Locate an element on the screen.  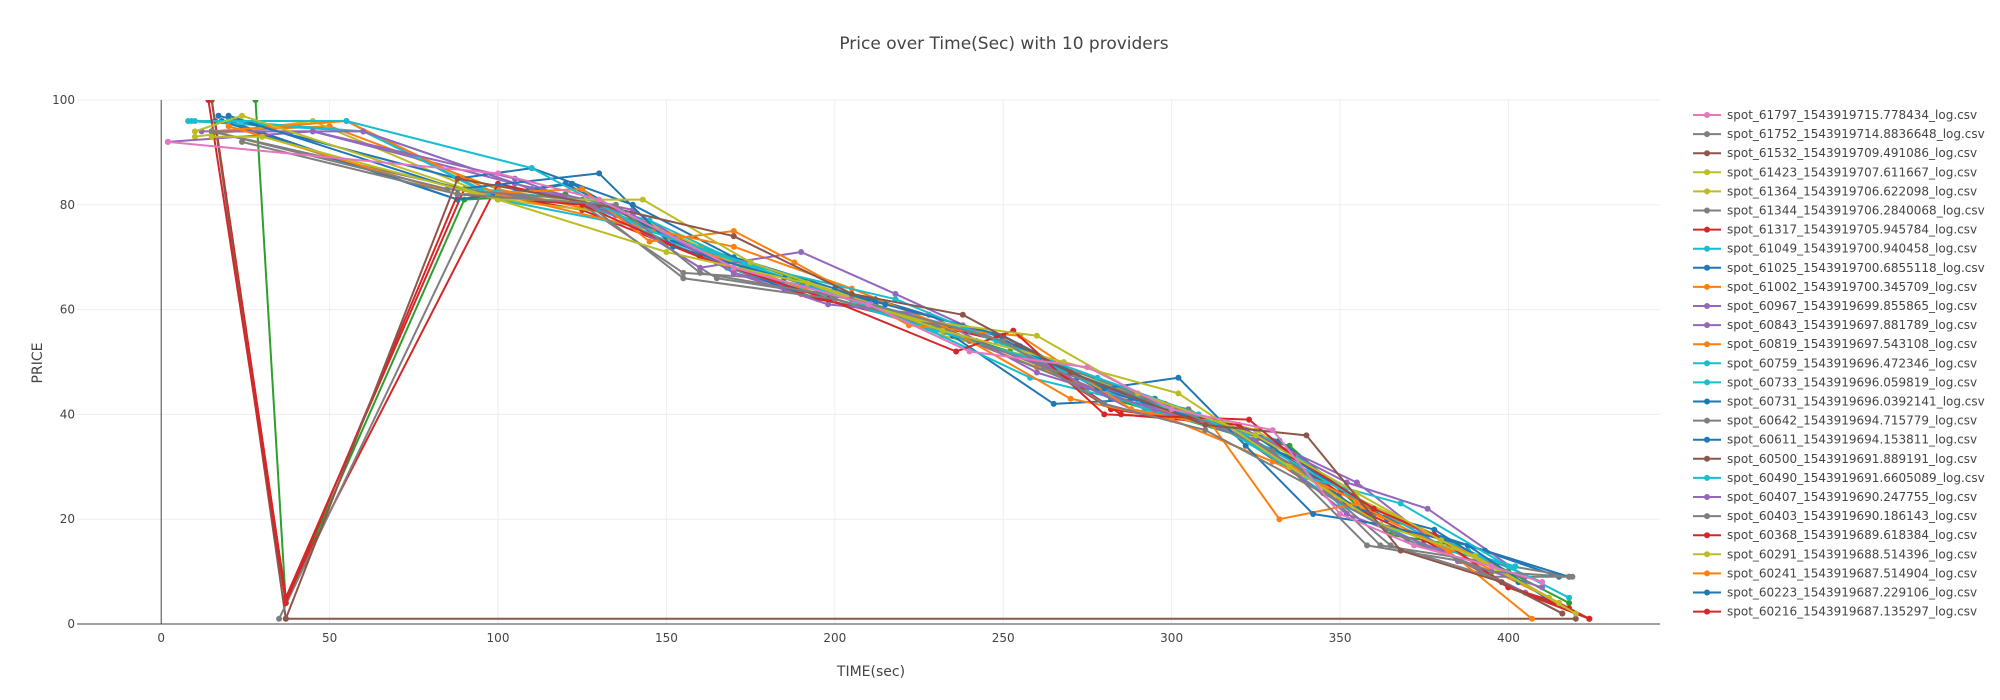
legend-item: spot_61025_1543919700.6855118_log.csv is located at coordinates (1839, 268).